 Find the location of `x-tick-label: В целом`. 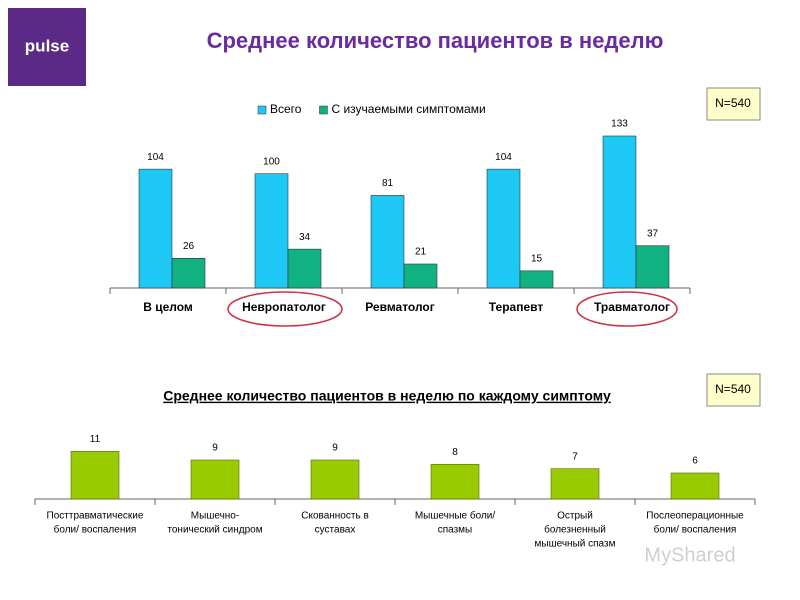

x-tick-label: В целом is located at coordinates (168, 307).